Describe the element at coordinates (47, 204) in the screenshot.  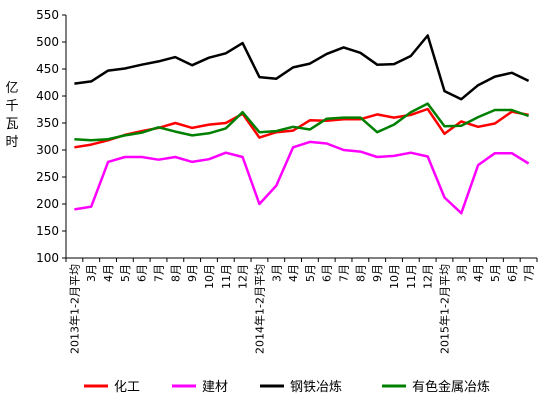
I see `y-tick-label: 200` at that location.